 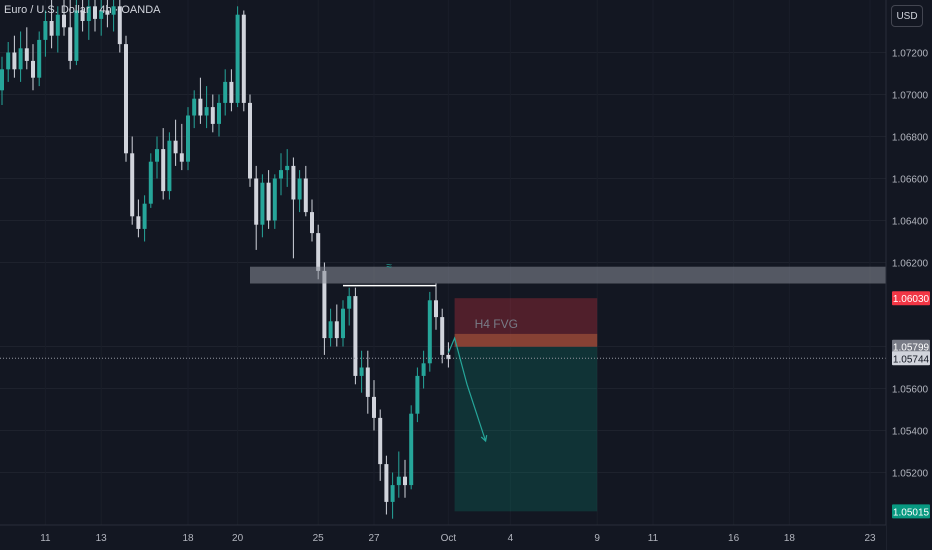 What do you see at coordinates (374, 538) in the screenshot?
I see `time-tick-label: 27` at bounding box center [374, 538].